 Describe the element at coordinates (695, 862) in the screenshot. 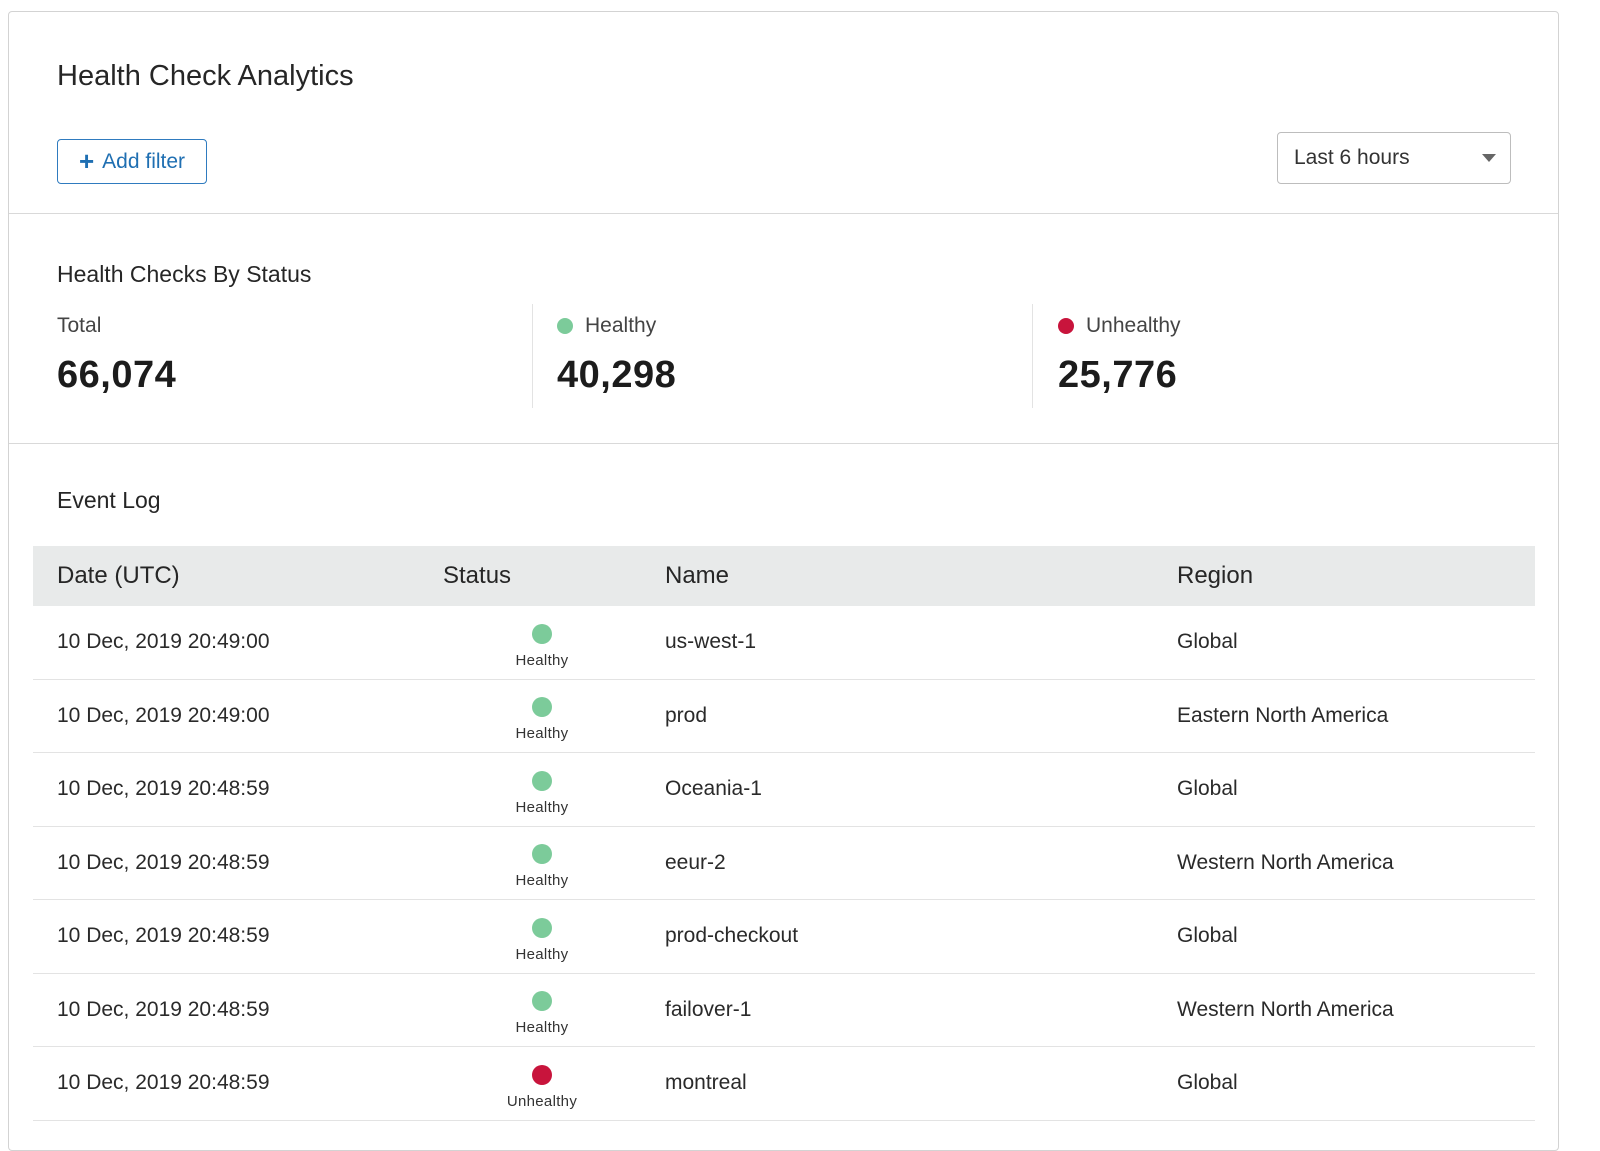

I see `row-name: eeur-2` at that location.